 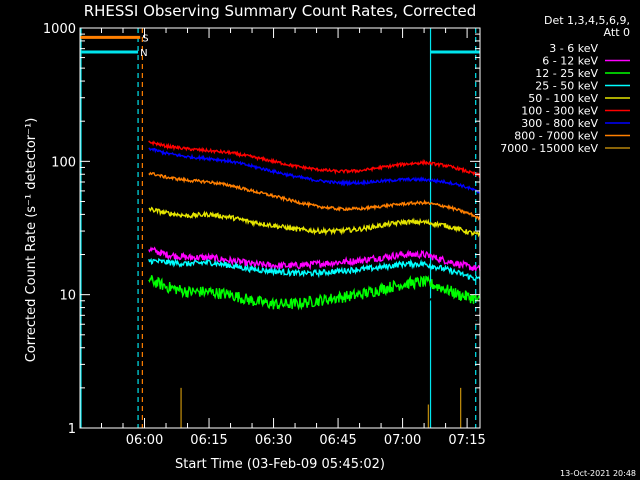 What do you see at coordinates (280, 464) in the screenshot?
I see `x-axis-label: Start Time (03-Feb-09 05:45:02)` at bounding box center [280, 464].